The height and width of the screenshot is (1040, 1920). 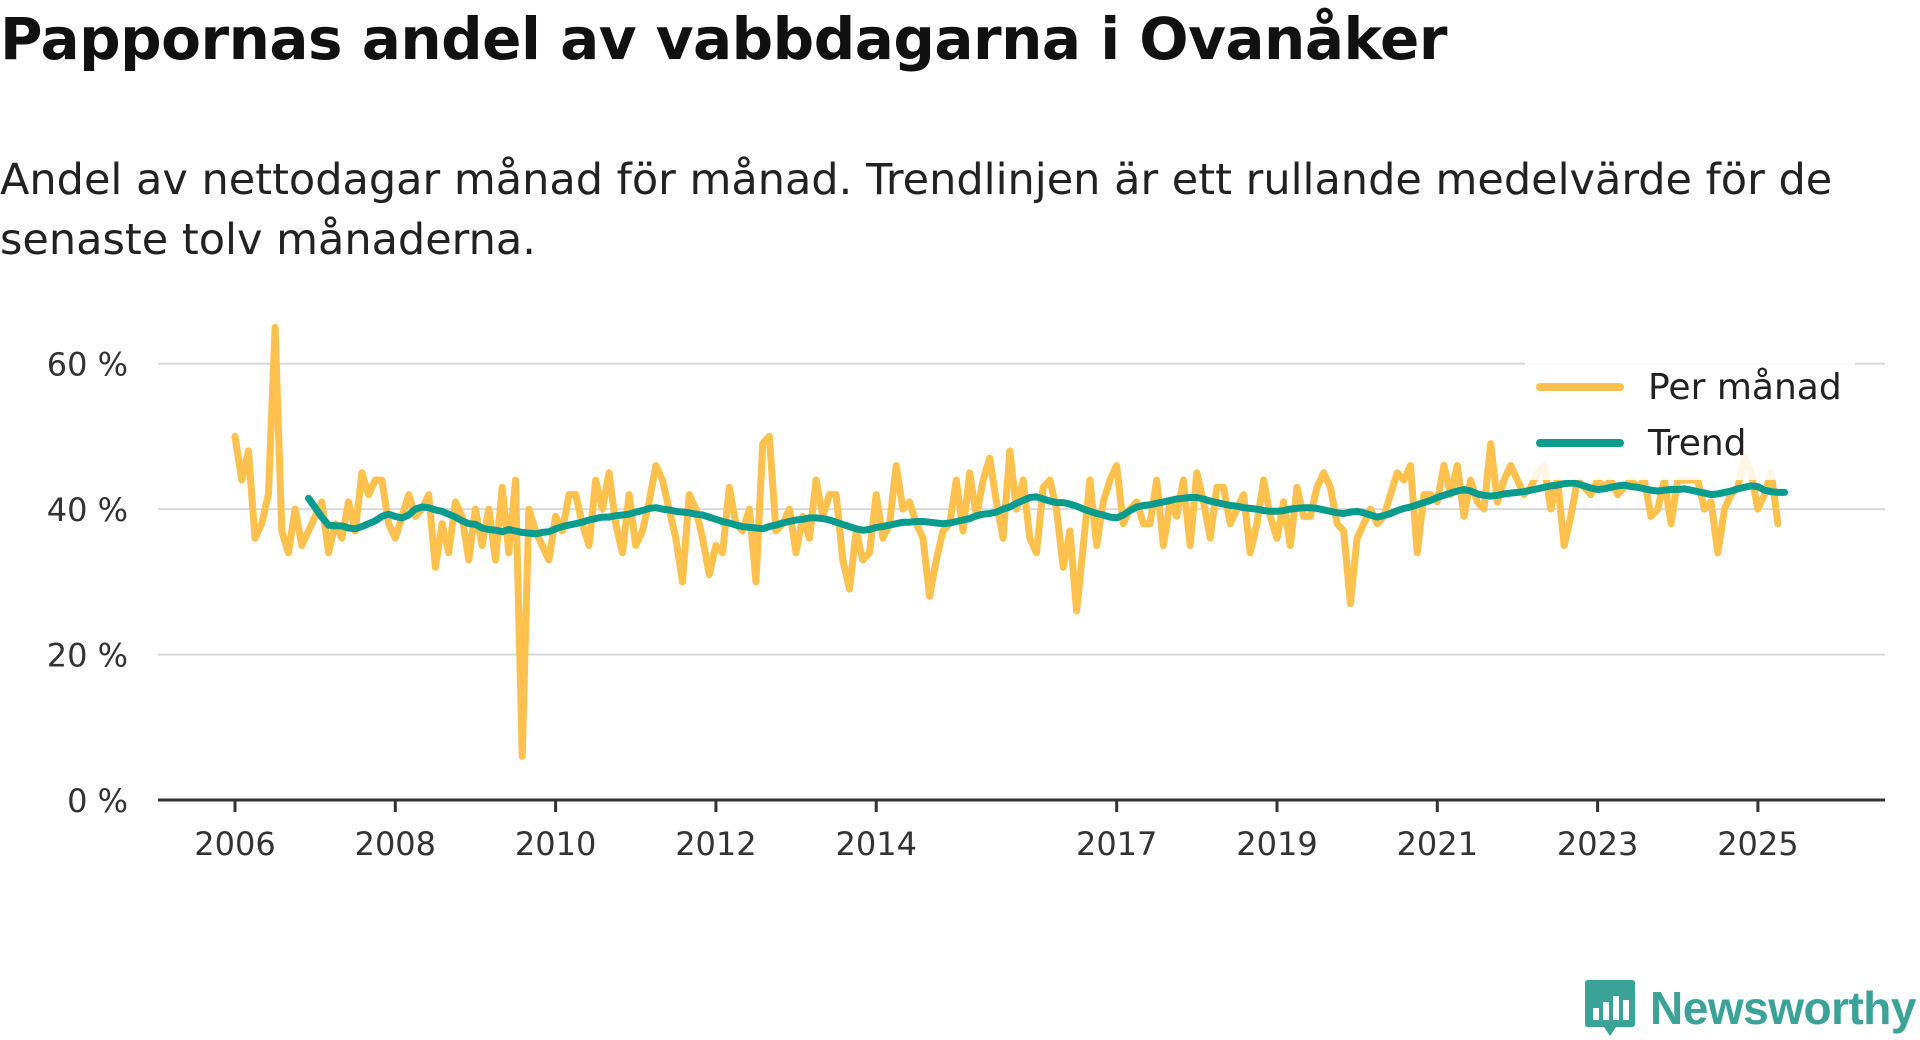 What do you see at coordinates (1697, 443) in the screenshot?
I see `legend-label-1: Trend` at bounding box center [1697, 443].